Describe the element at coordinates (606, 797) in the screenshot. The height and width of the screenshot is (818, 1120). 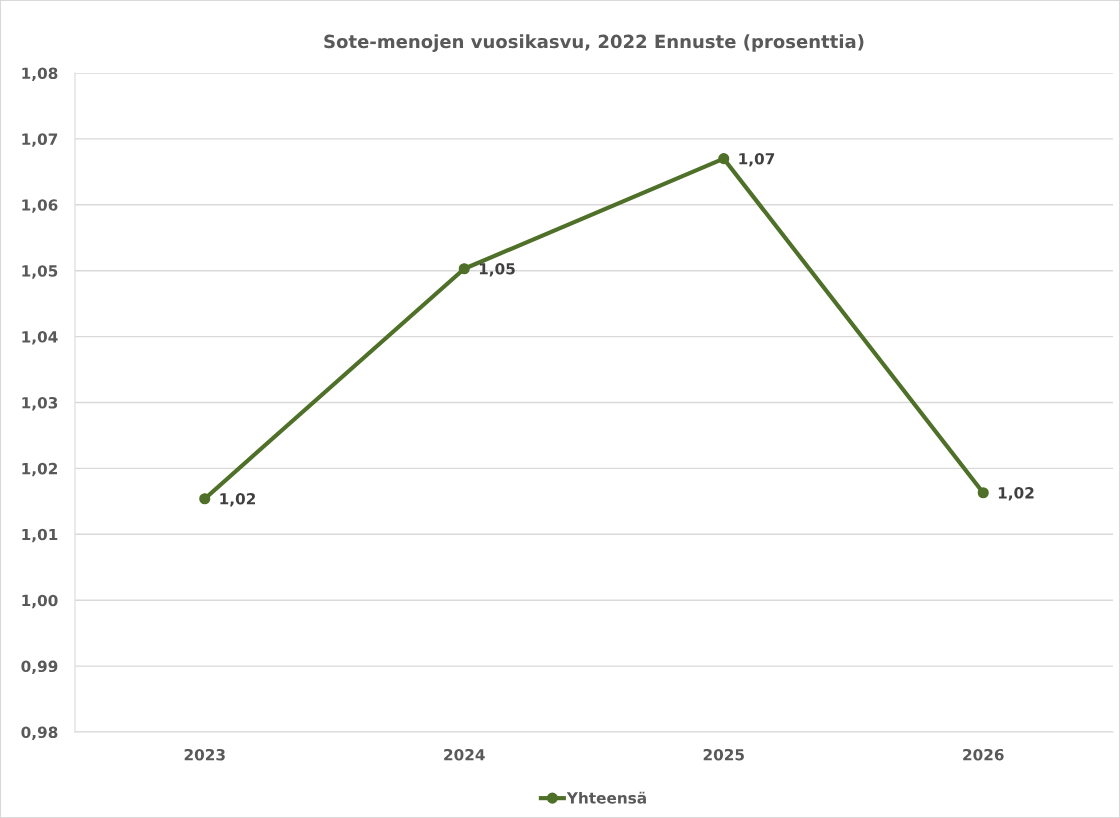
I see `legend-label: Yhteensä` at that location.